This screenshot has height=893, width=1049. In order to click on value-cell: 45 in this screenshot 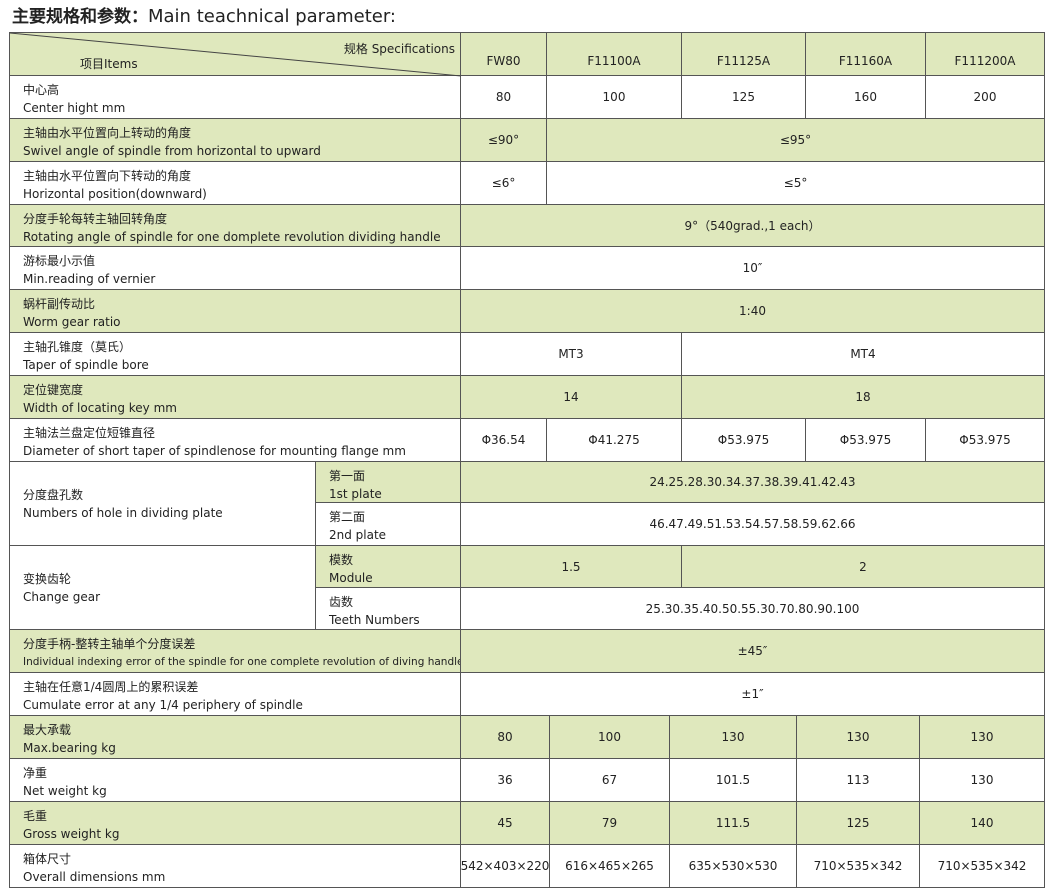, I will do `click(505, 823)`.